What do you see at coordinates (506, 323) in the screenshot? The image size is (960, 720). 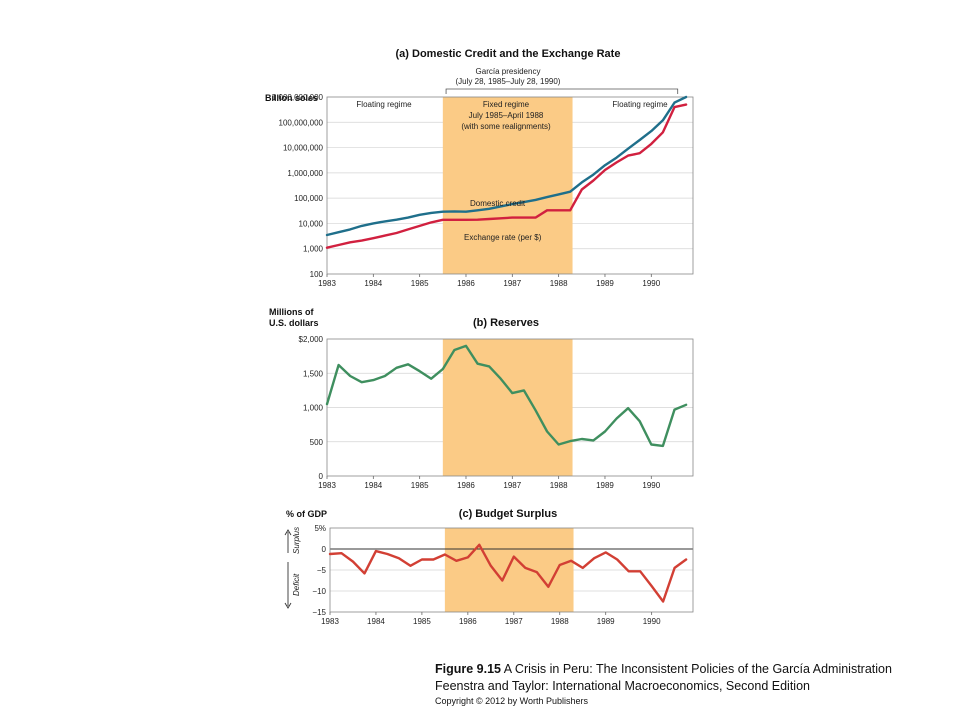 I see `panel-b-title: (b) Reserves` at bounding box center [506, 323].